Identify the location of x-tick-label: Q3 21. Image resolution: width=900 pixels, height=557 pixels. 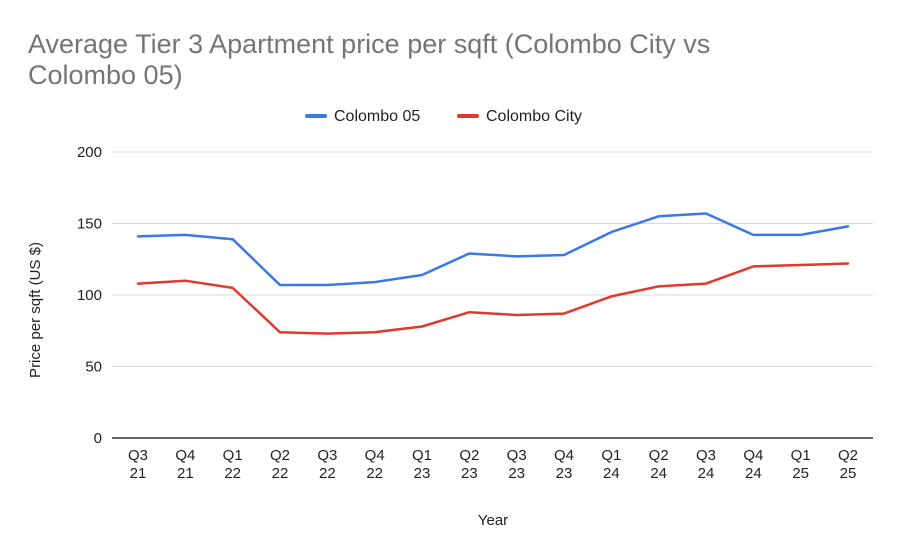
(138, 464).